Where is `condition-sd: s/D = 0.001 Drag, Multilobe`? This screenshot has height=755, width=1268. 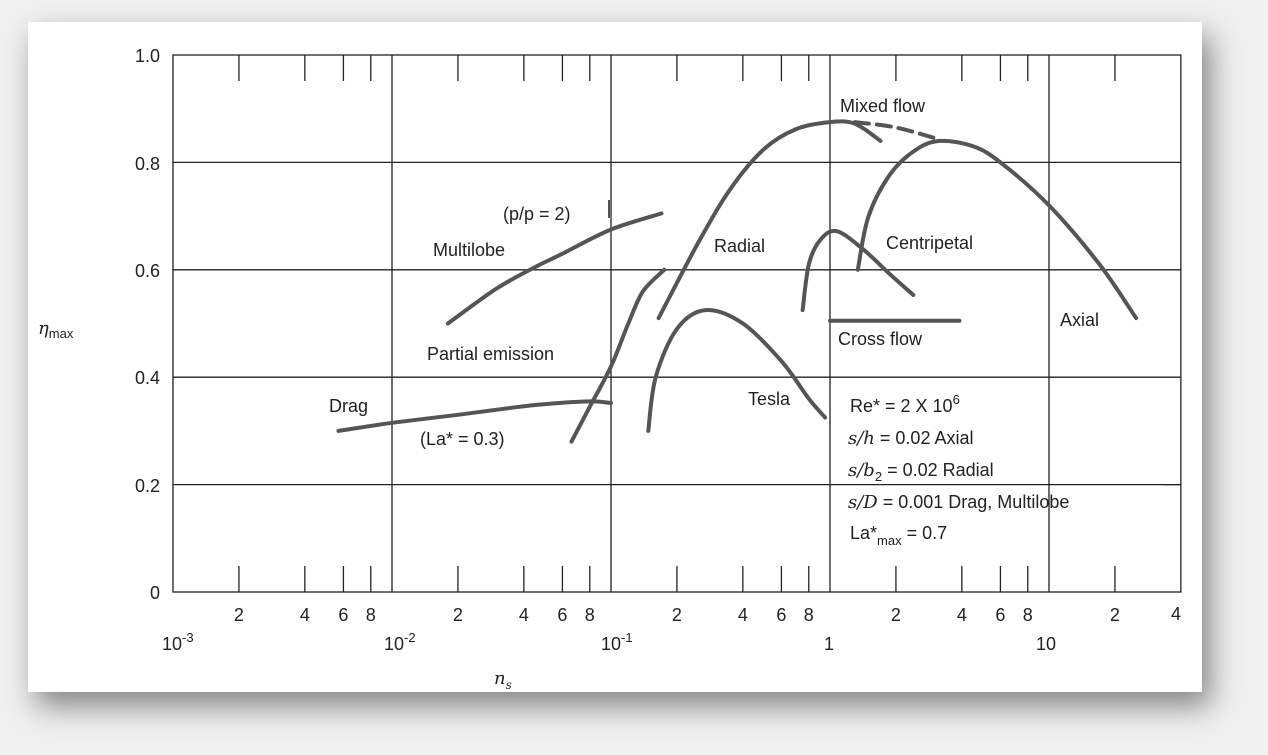
condition-sd: s/D = 0.001 Drag, Multilobe is located at coordinates (958, 502).